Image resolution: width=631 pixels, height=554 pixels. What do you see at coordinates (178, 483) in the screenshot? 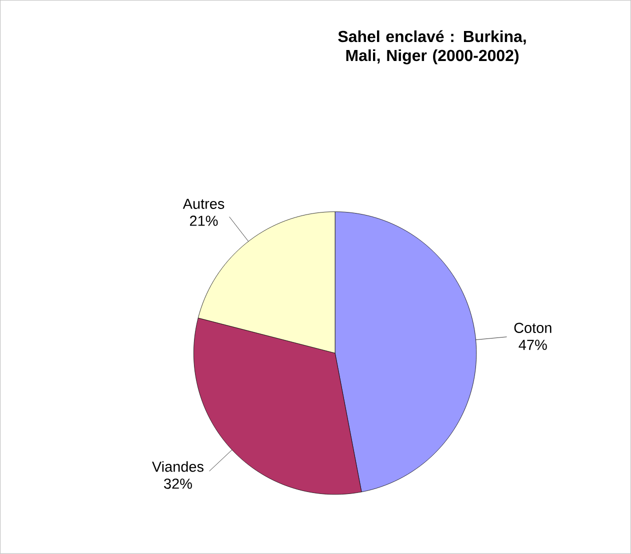
I see `data-label: 32%` at bounding box center [178, 483].